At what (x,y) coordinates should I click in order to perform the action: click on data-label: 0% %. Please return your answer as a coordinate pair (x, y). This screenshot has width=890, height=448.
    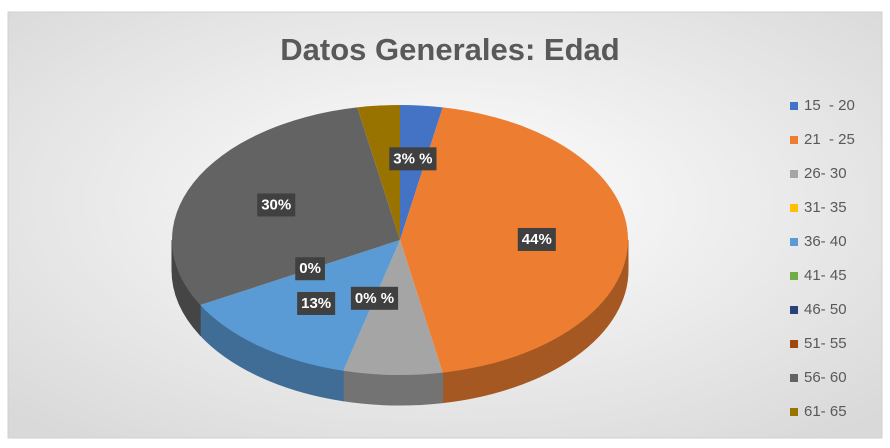
    Looking at the image, I should click on (374, 298).